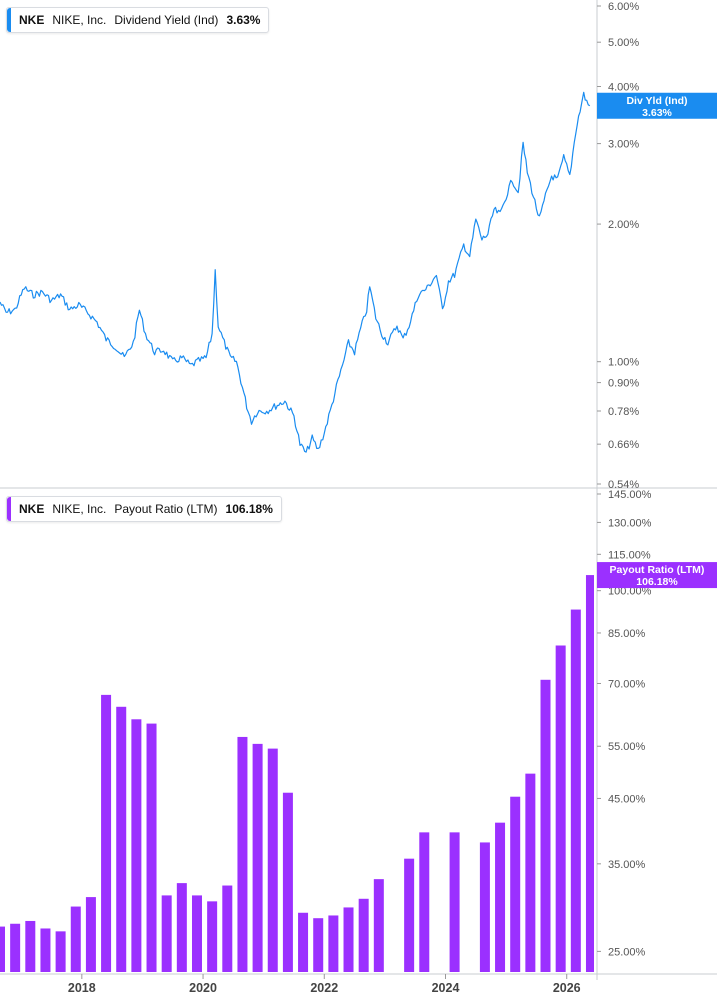  What do you see at coordinates (32, 20) in the screenshot?
I see `yield-legend-ticker: NKE` at bounding box center [32, 20].